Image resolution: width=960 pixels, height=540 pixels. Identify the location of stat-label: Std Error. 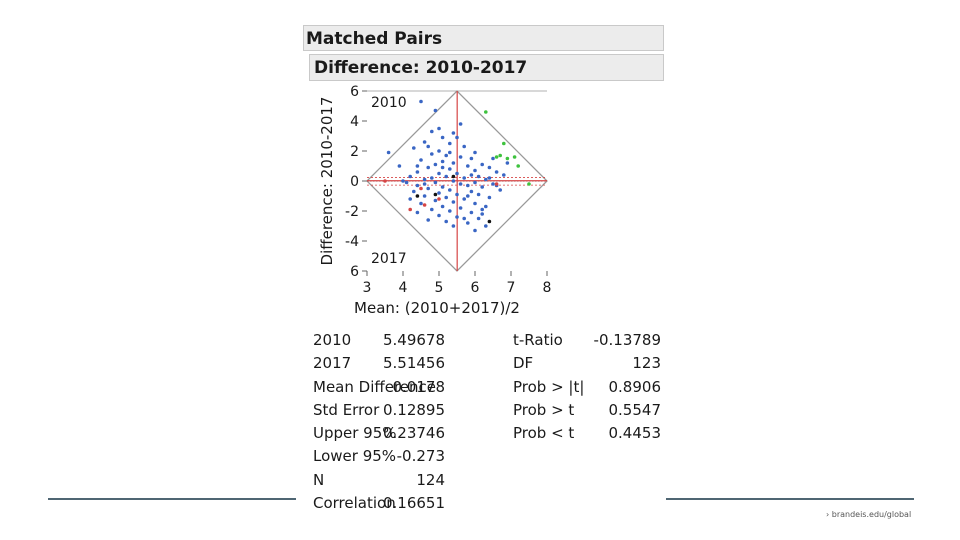
(346, 409).